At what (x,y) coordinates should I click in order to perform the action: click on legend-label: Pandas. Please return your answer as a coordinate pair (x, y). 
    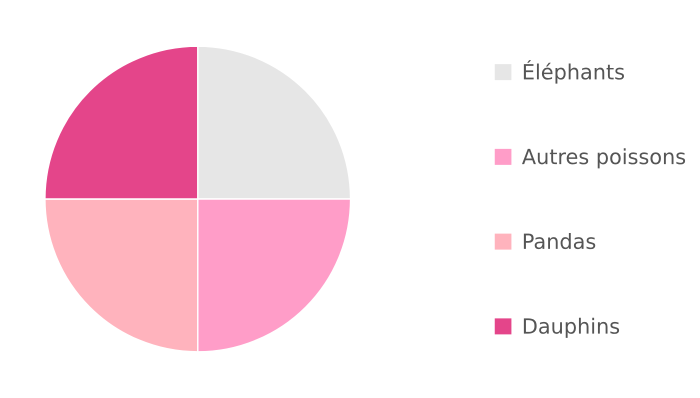
    Looking at the image, I should click on (560, 241).